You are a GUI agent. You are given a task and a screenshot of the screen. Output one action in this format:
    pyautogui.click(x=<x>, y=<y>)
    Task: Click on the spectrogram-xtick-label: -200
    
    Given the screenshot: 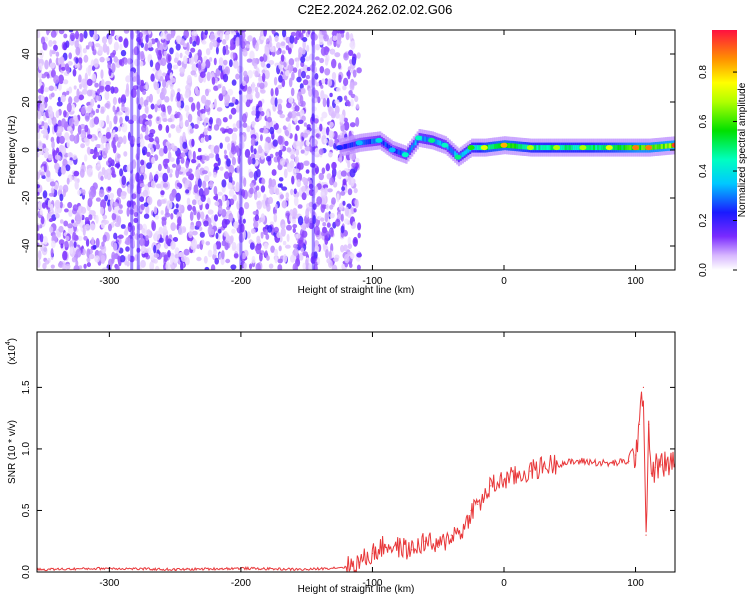 What is the action you would take?
    pyautogui.click(x=241, y=281)
    